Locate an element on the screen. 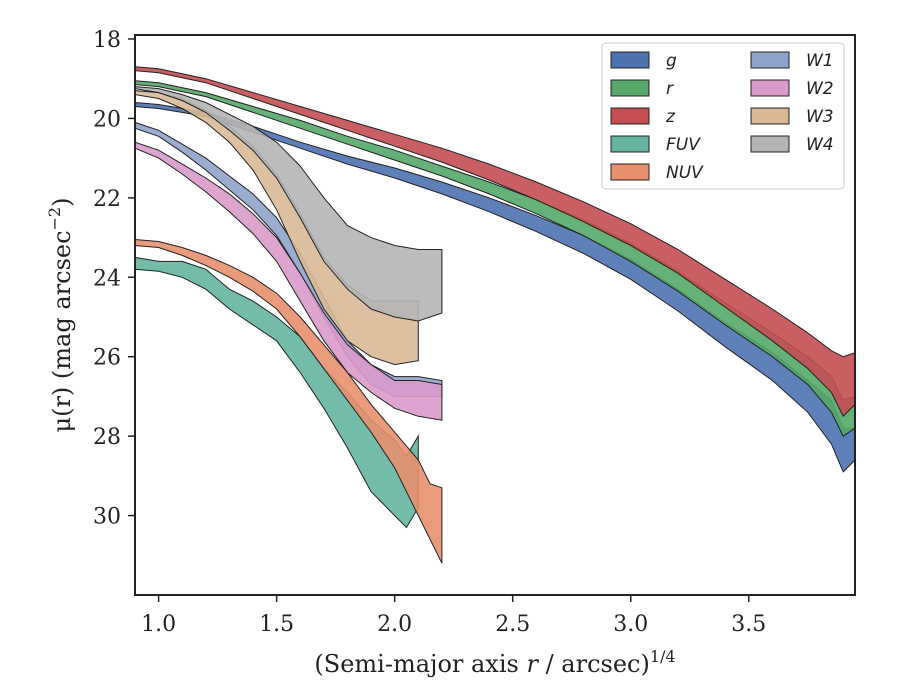  x-tick-label: 1.0 is located at coordinates (158, 624).